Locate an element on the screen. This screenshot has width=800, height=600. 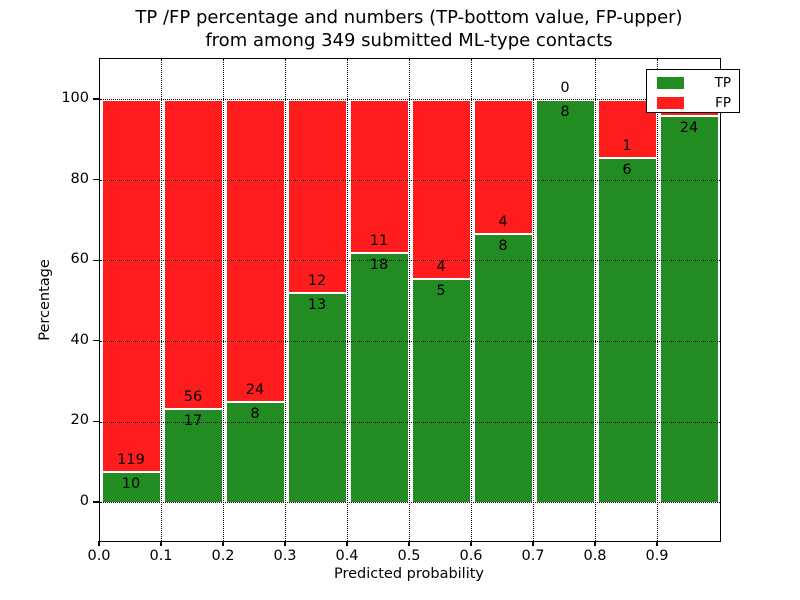
fp-count-label: 24 is located at coordinates (255, 390).